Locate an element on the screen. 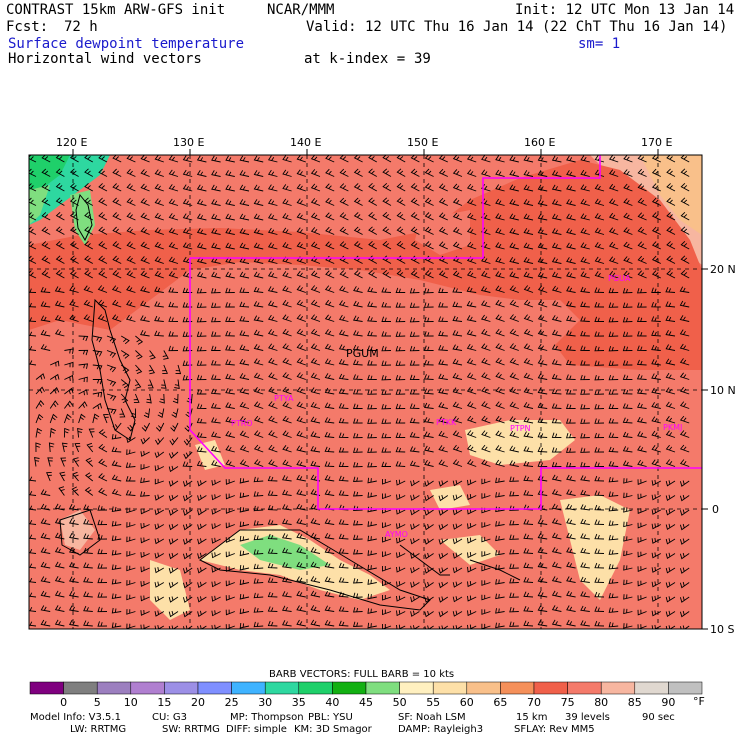  lon-label: 150 E is located at coordinates (422, 142).